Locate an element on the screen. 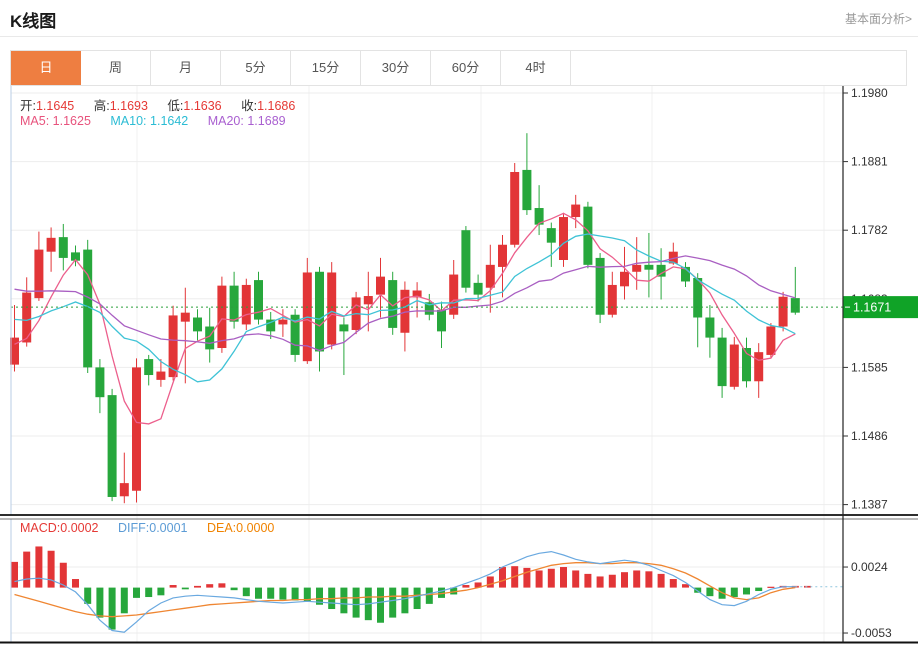 The height and width of the screenshot is (652, 918). current-price-value: 1.1671 is located at coordinates (872, 308).